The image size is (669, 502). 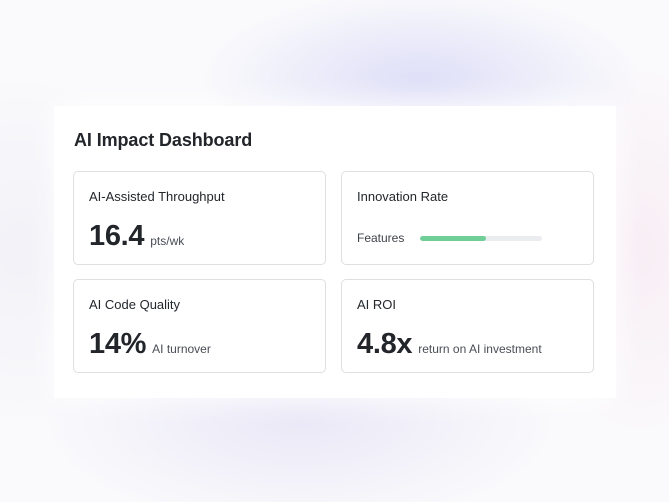 What do you see at coordinates (453, 238) in the screenshot?
I see `features-progress-fill` at bounding box center [453, 238].